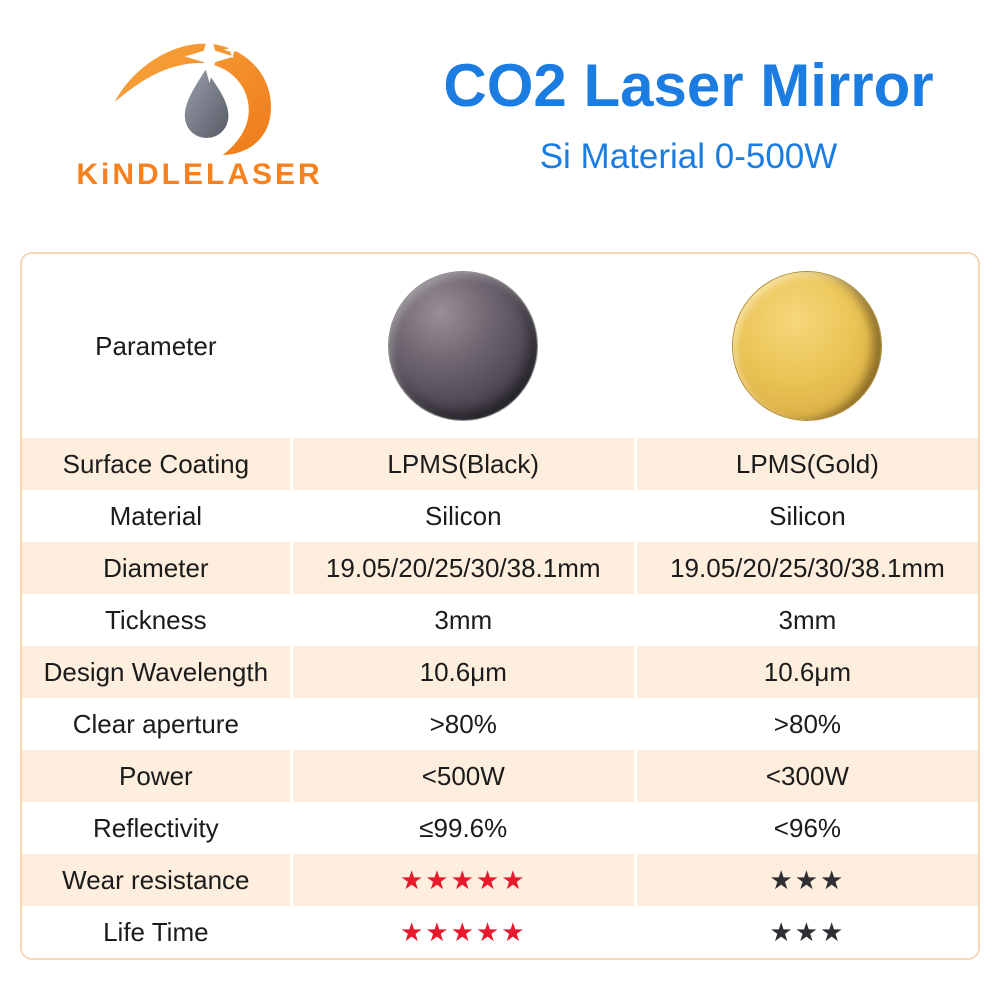 Image resolution: width=1000 pixels, height=1000 pixels. I want to click on black-mirror-cell, so click(461, 346).